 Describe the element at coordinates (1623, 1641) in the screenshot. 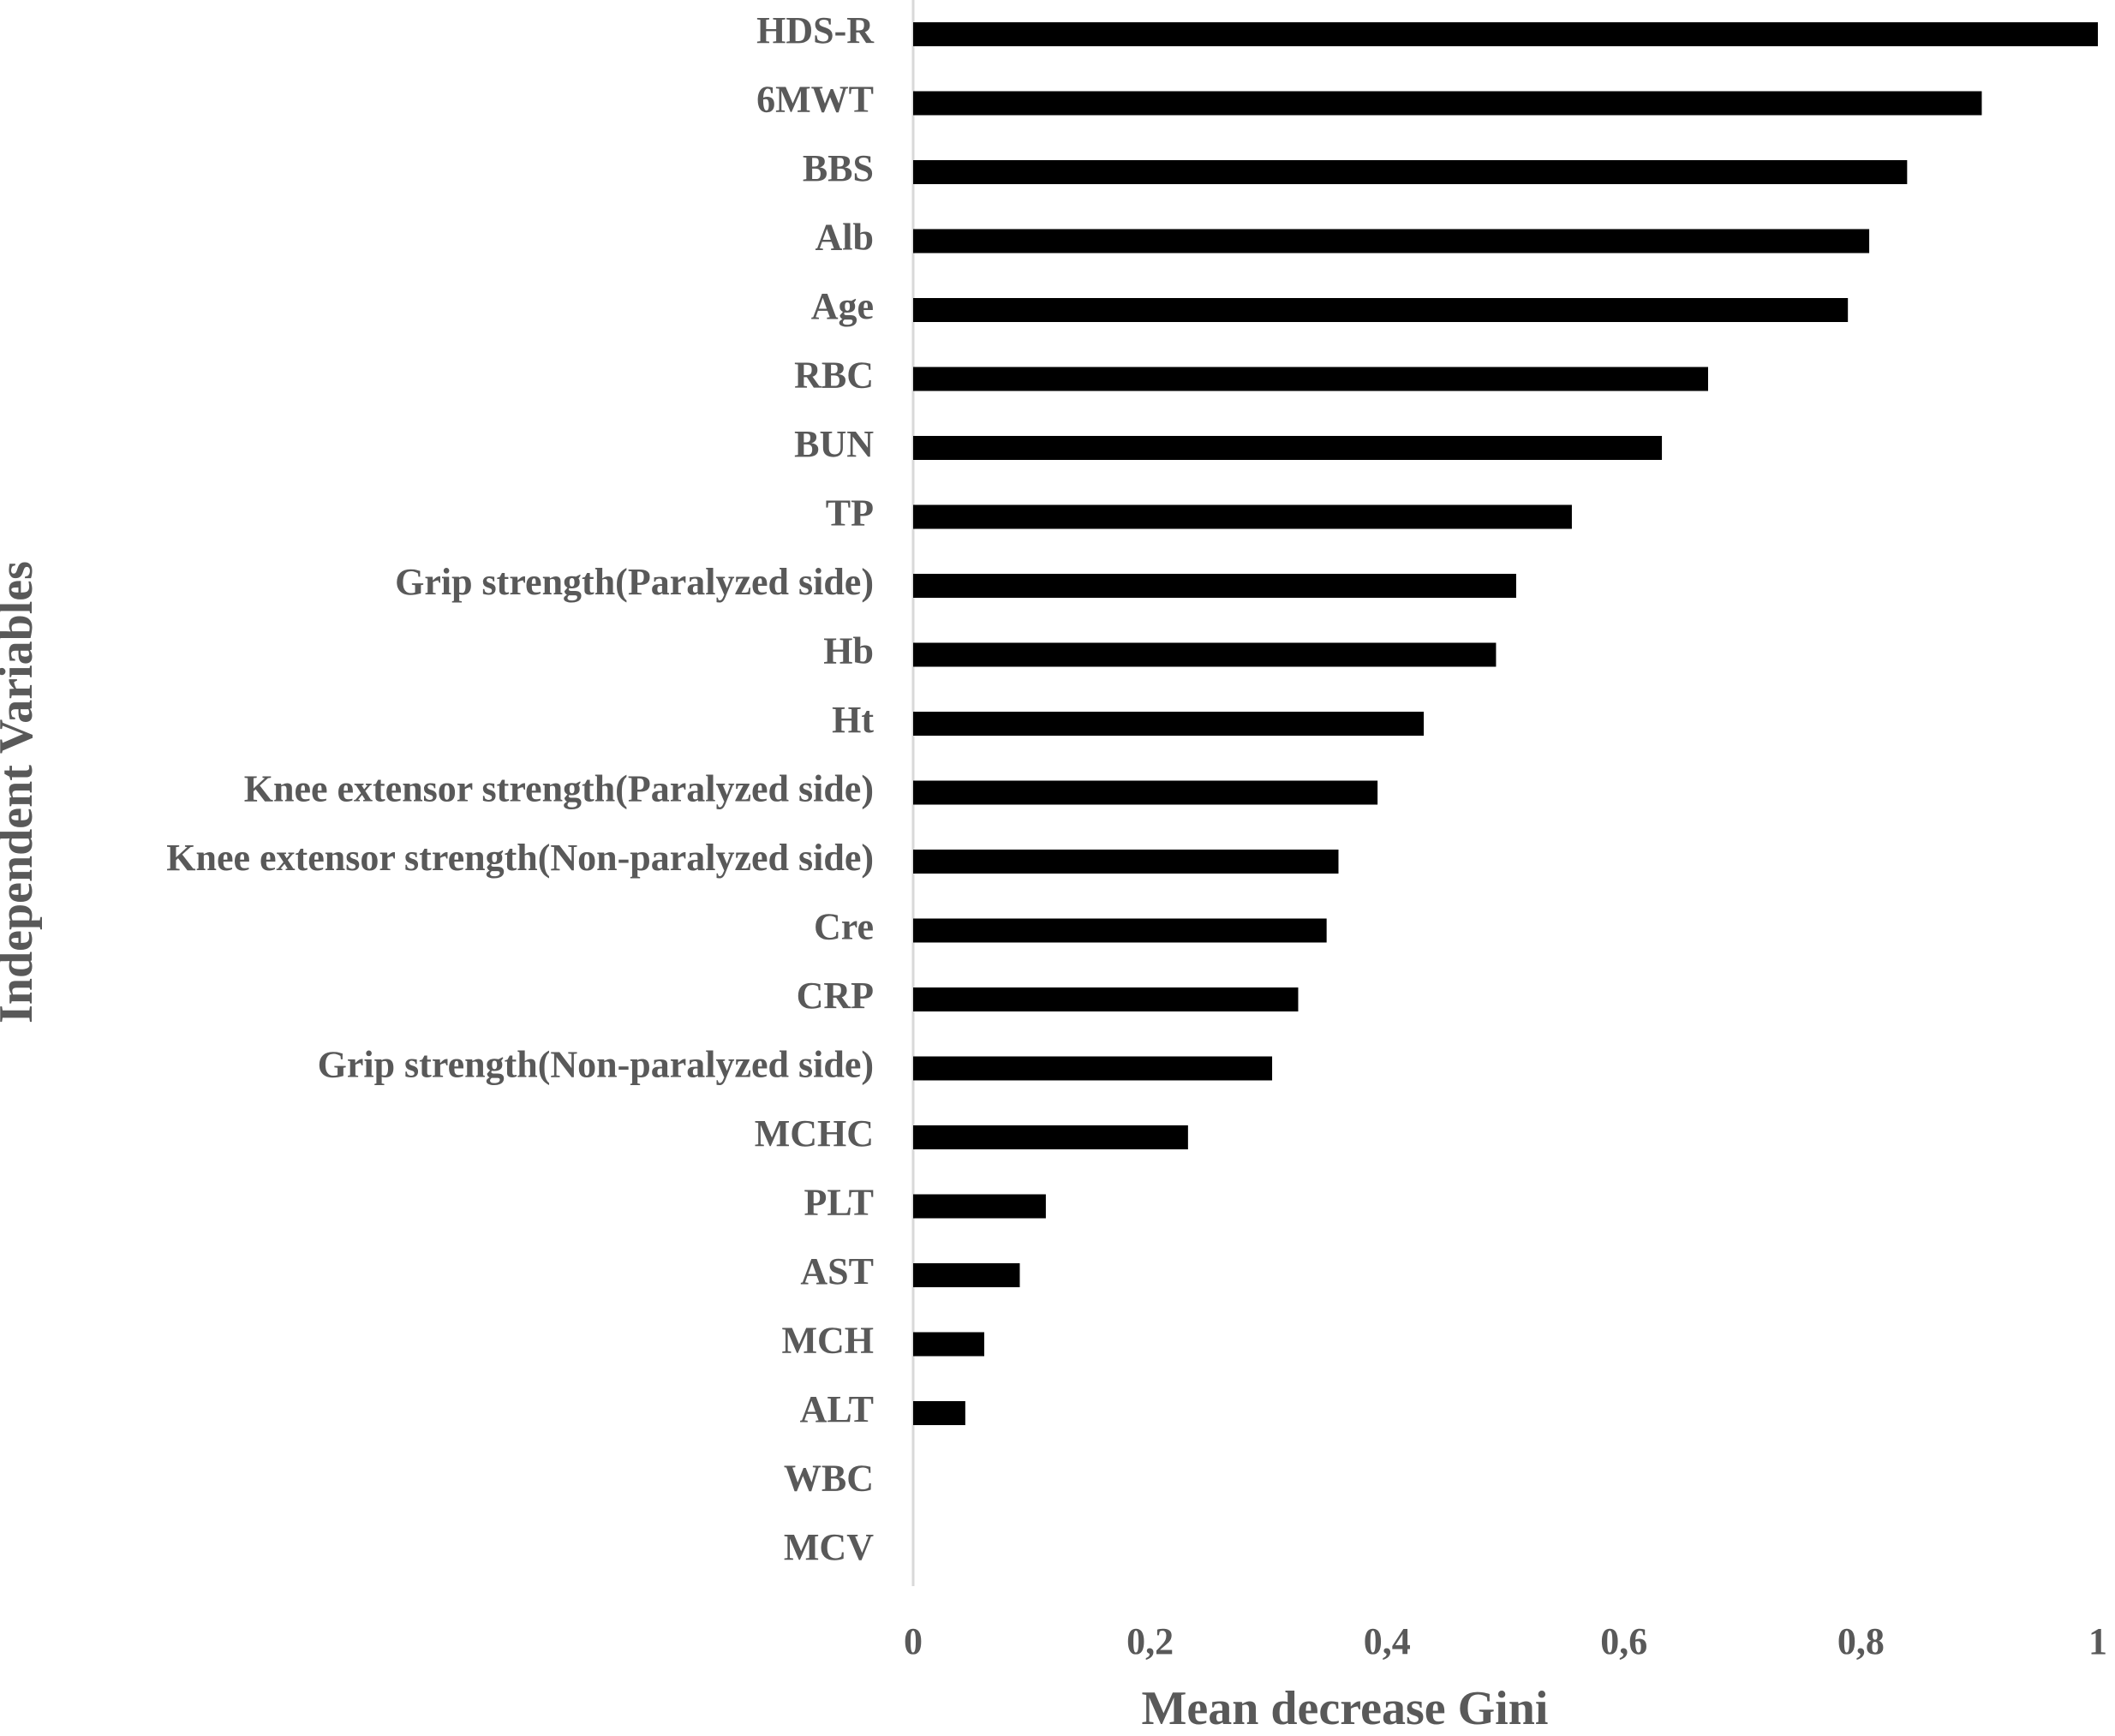

I see `x-tick-label: 0,6` at that location.